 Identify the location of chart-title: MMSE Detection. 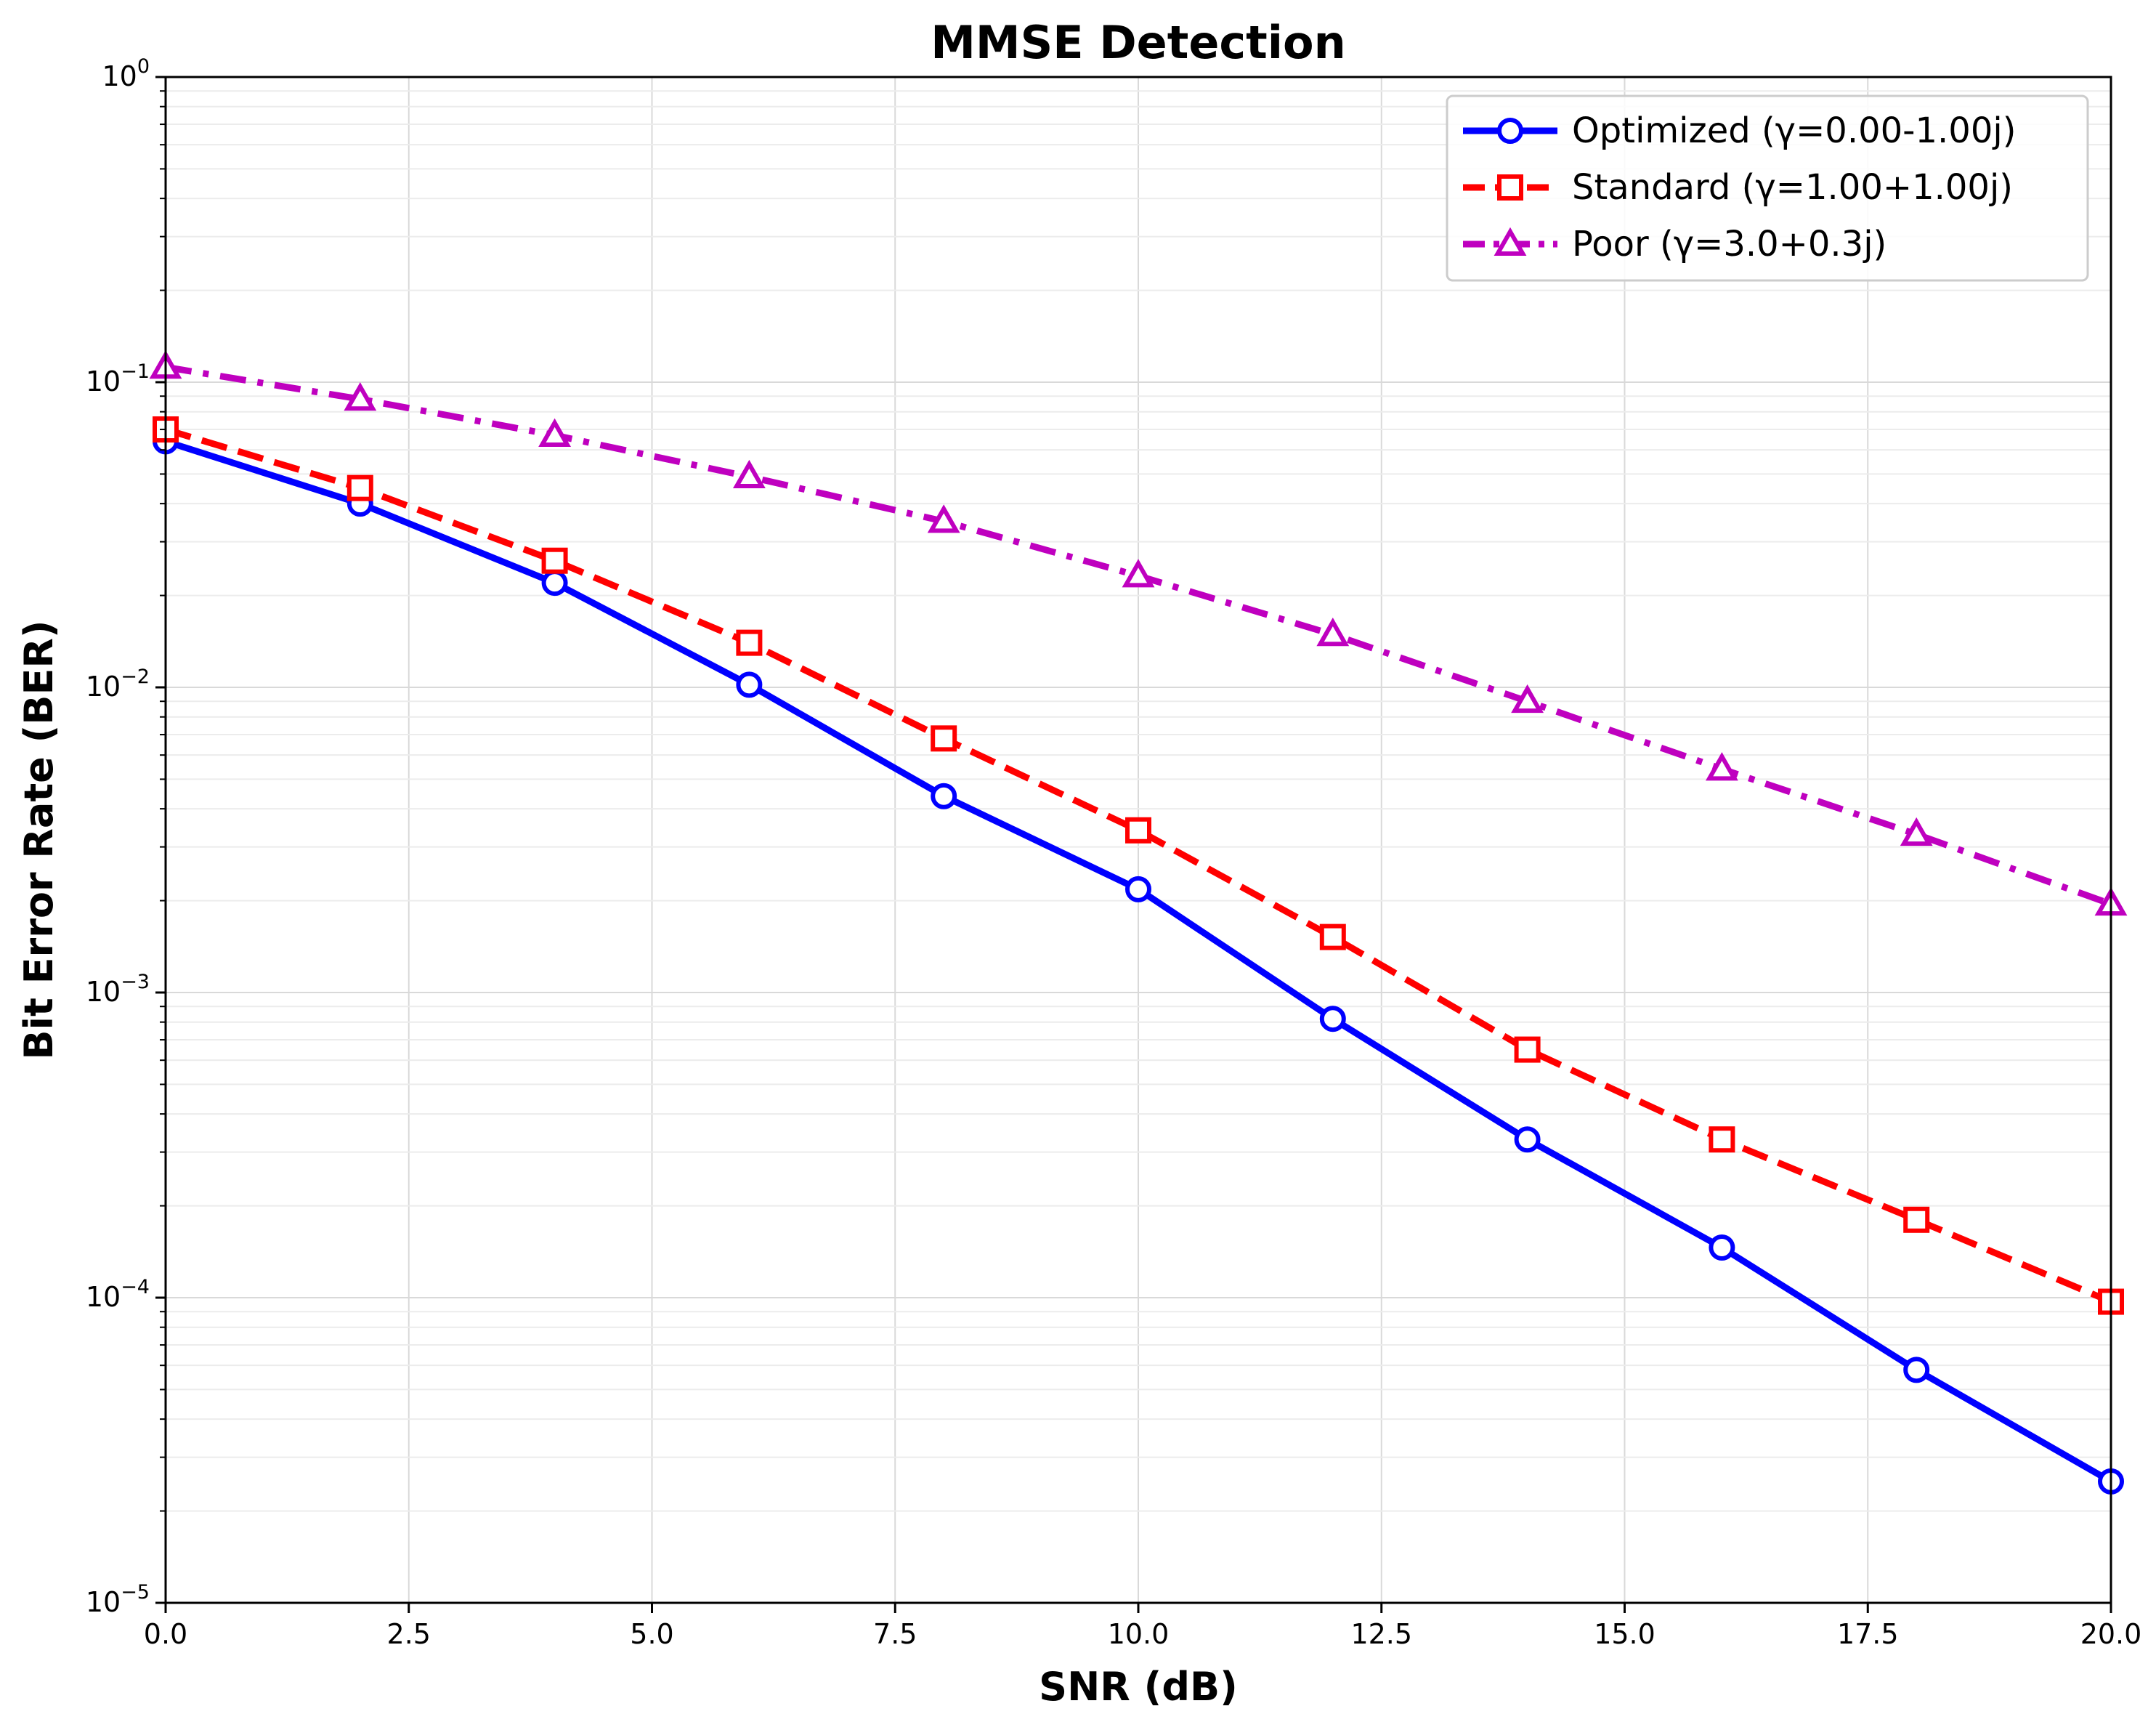
(1138, 42).